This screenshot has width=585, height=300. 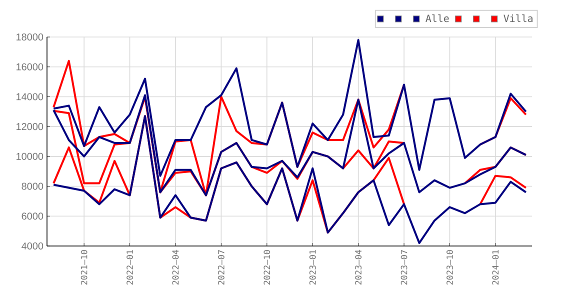 What do you see at coordinates (312, 267) in the screenshot?
I see `x-tick-label: 2023–01` at bounding box center [312, 267].